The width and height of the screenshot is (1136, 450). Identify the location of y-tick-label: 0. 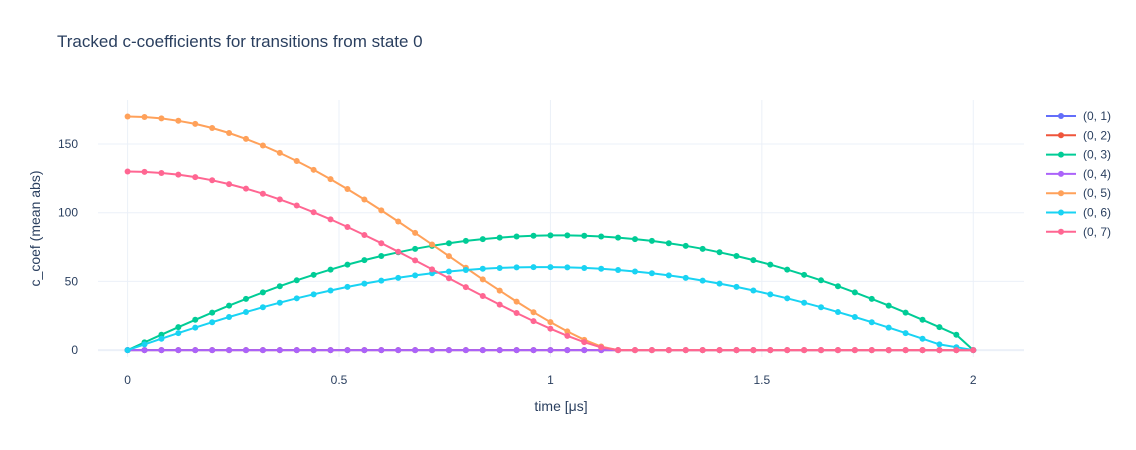
(74, 350).